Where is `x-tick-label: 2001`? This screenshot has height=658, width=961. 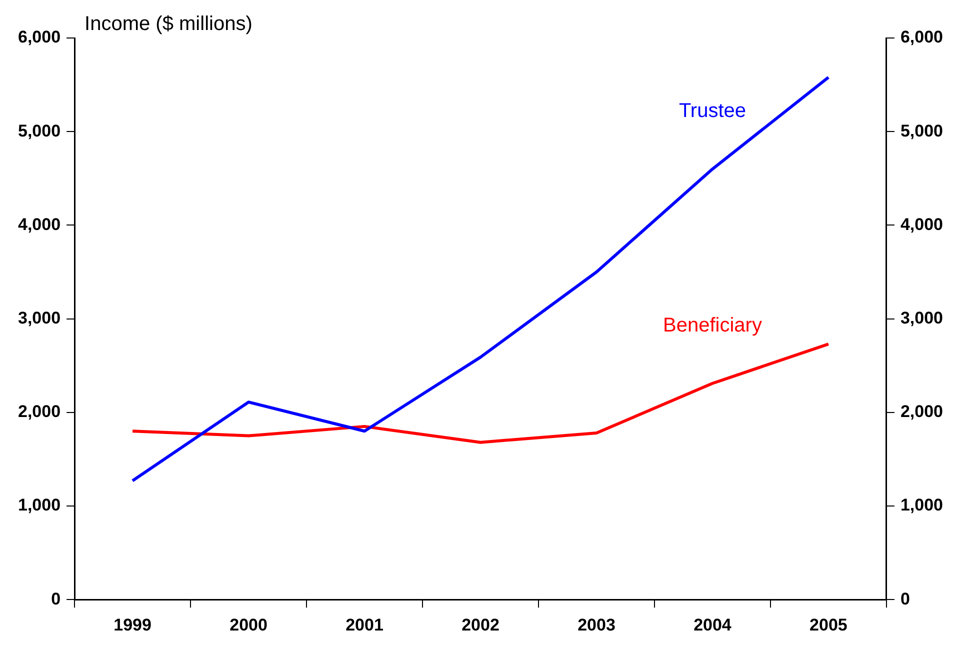
x-tick-label: 2001 is located at coordinates (365, 624).